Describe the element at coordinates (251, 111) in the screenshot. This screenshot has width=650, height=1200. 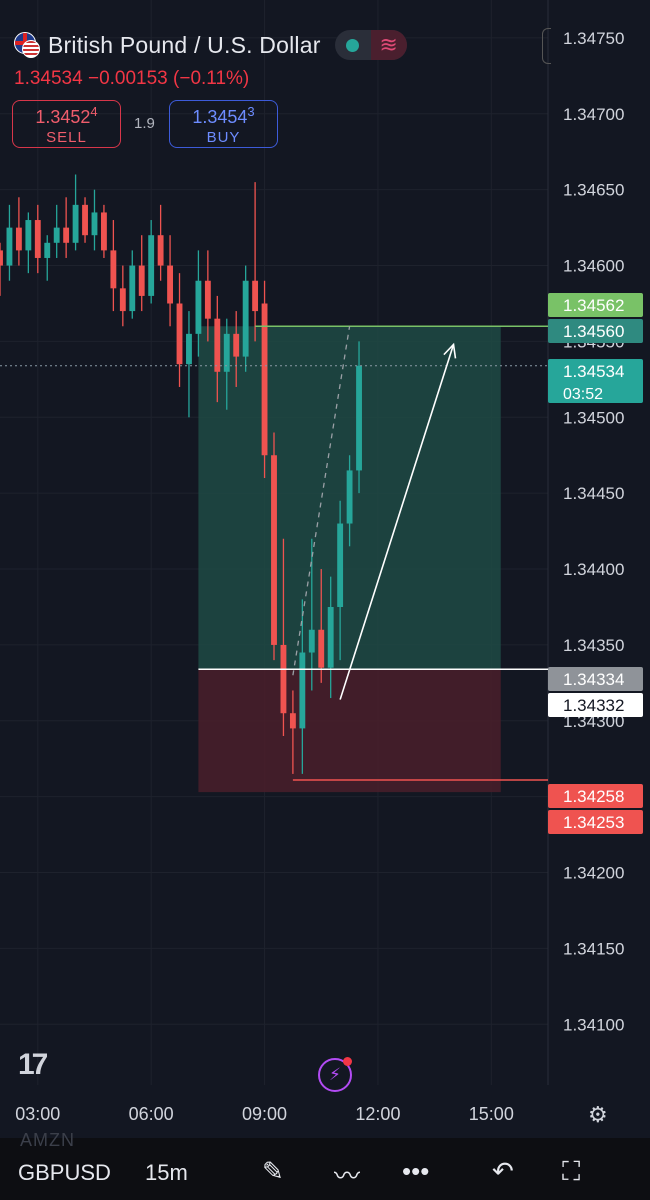
I see `buy-price-pip: 3` at that location.